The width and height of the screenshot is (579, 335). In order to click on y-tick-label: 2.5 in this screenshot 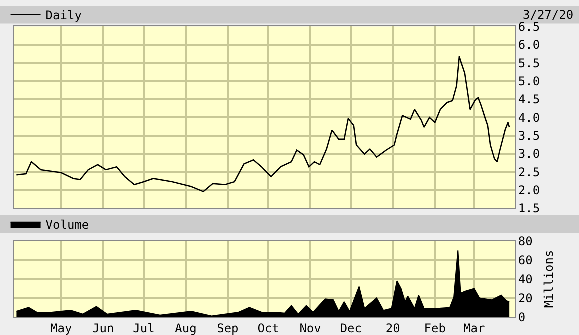, I will do `click(529, 172)`.